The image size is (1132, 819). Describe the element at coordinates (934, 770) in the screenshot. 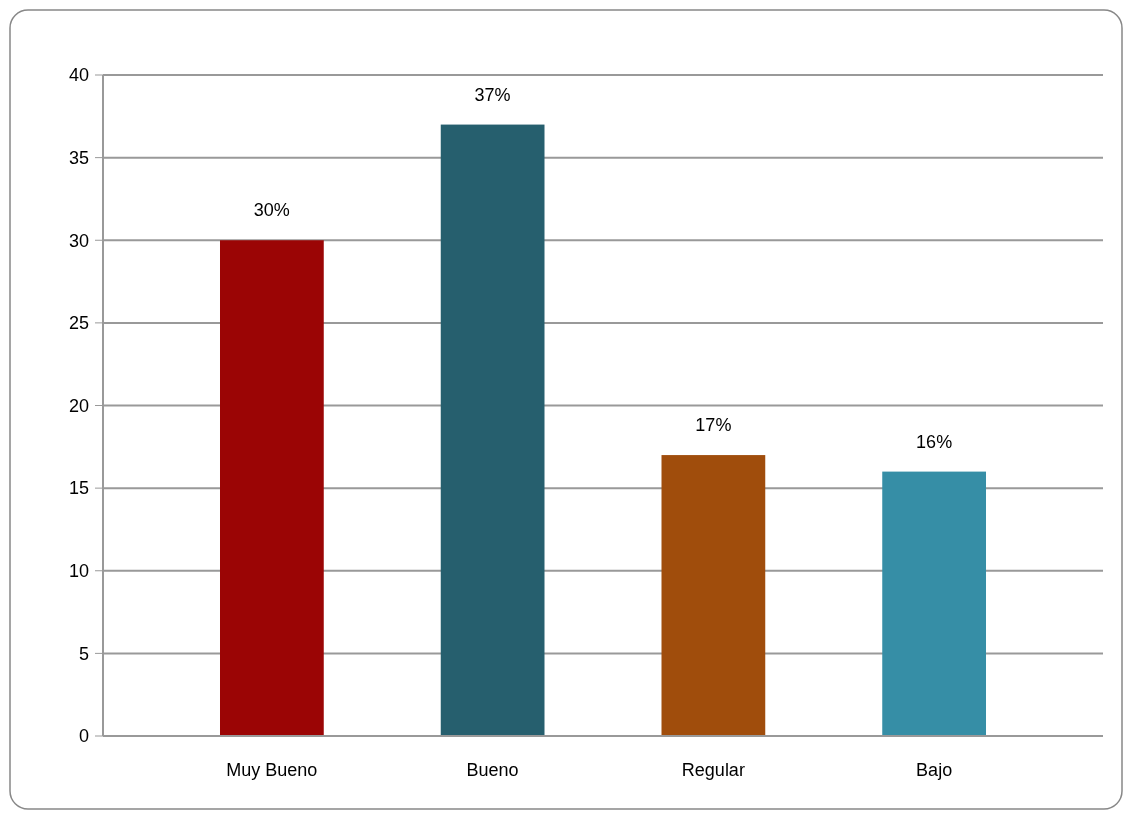

I see `x-tick-label: Bajo` at that location.